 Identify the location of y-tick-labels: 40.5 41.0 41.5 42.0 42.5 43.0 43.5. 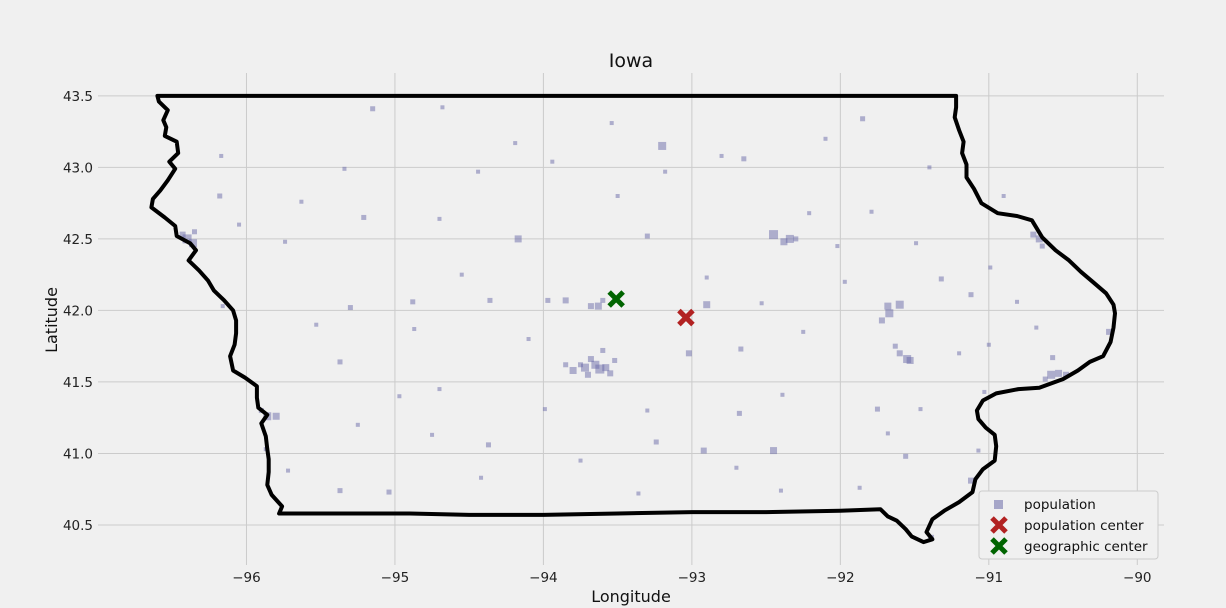
(78, 311).